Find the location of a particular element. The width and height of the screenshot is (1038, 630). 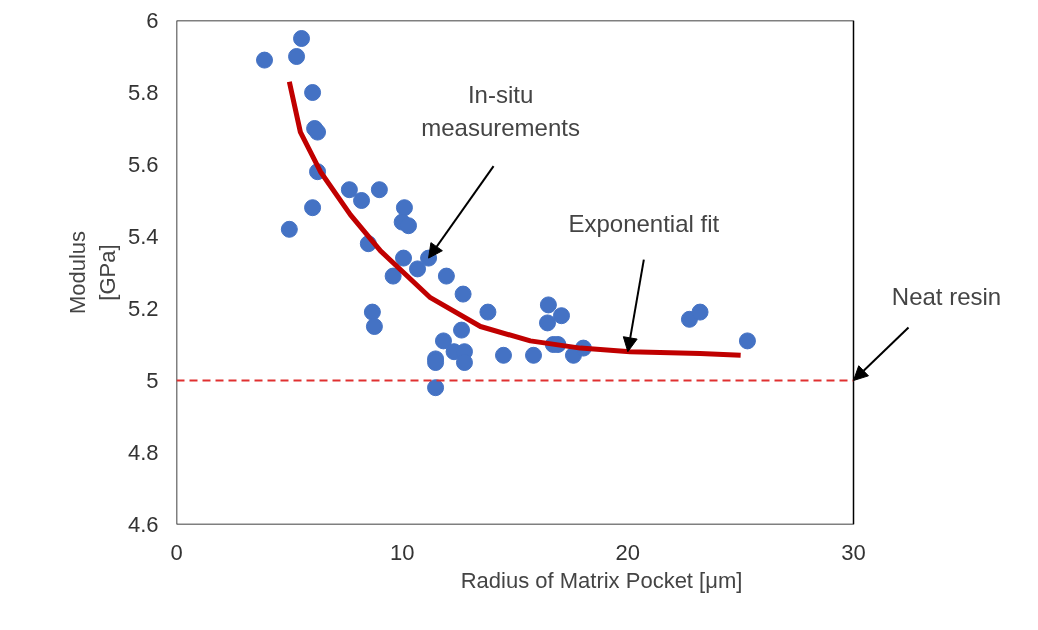

y-axis-title: Modulus [GPa] is located at coordinates (92, 272).